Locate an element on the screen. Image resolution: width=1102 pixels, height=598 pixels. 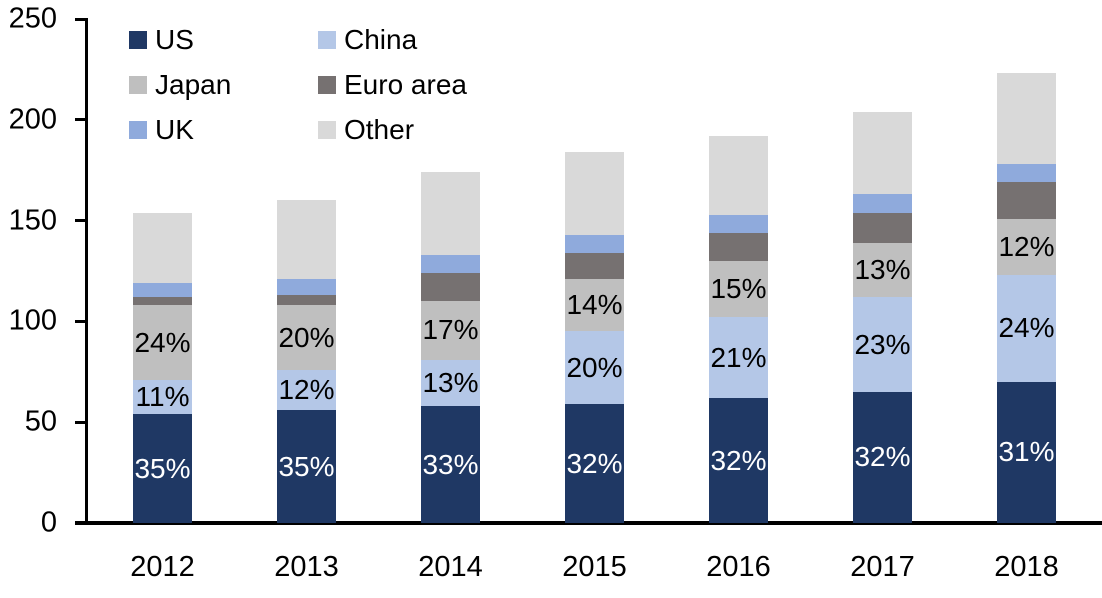
legend-label-uk: UK is located at coordinates (174, 129).